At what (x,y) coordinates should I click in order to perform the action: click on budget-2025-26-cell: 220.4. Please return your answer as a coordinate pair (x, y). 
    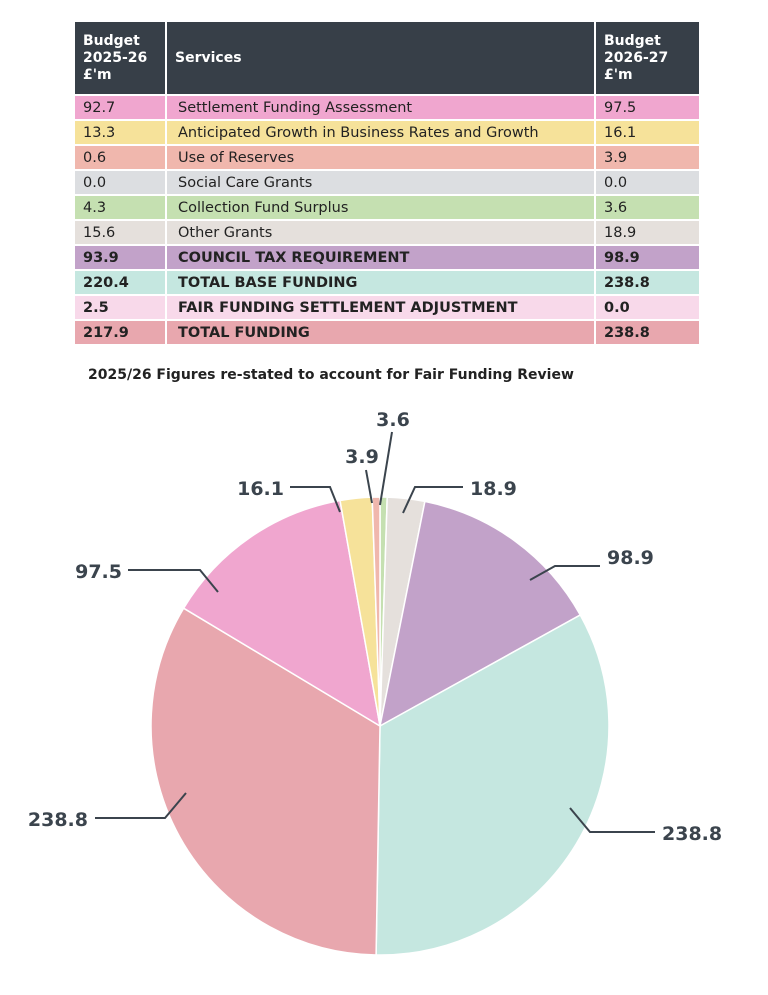
    Looking at the image, I should click on (120, 282).